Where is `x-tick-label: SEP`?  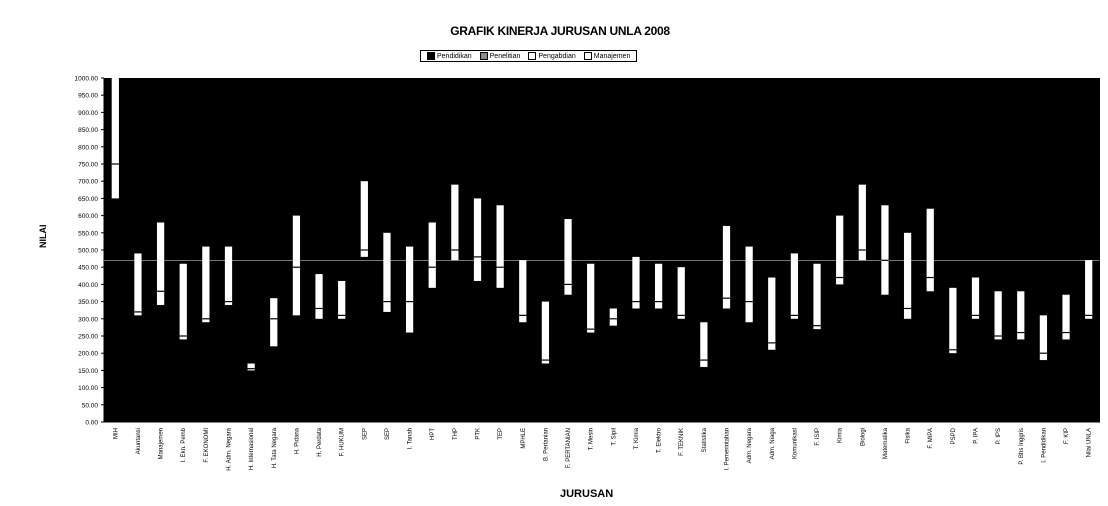 x-tick-label: SEP is located at coordinates (388, 434).